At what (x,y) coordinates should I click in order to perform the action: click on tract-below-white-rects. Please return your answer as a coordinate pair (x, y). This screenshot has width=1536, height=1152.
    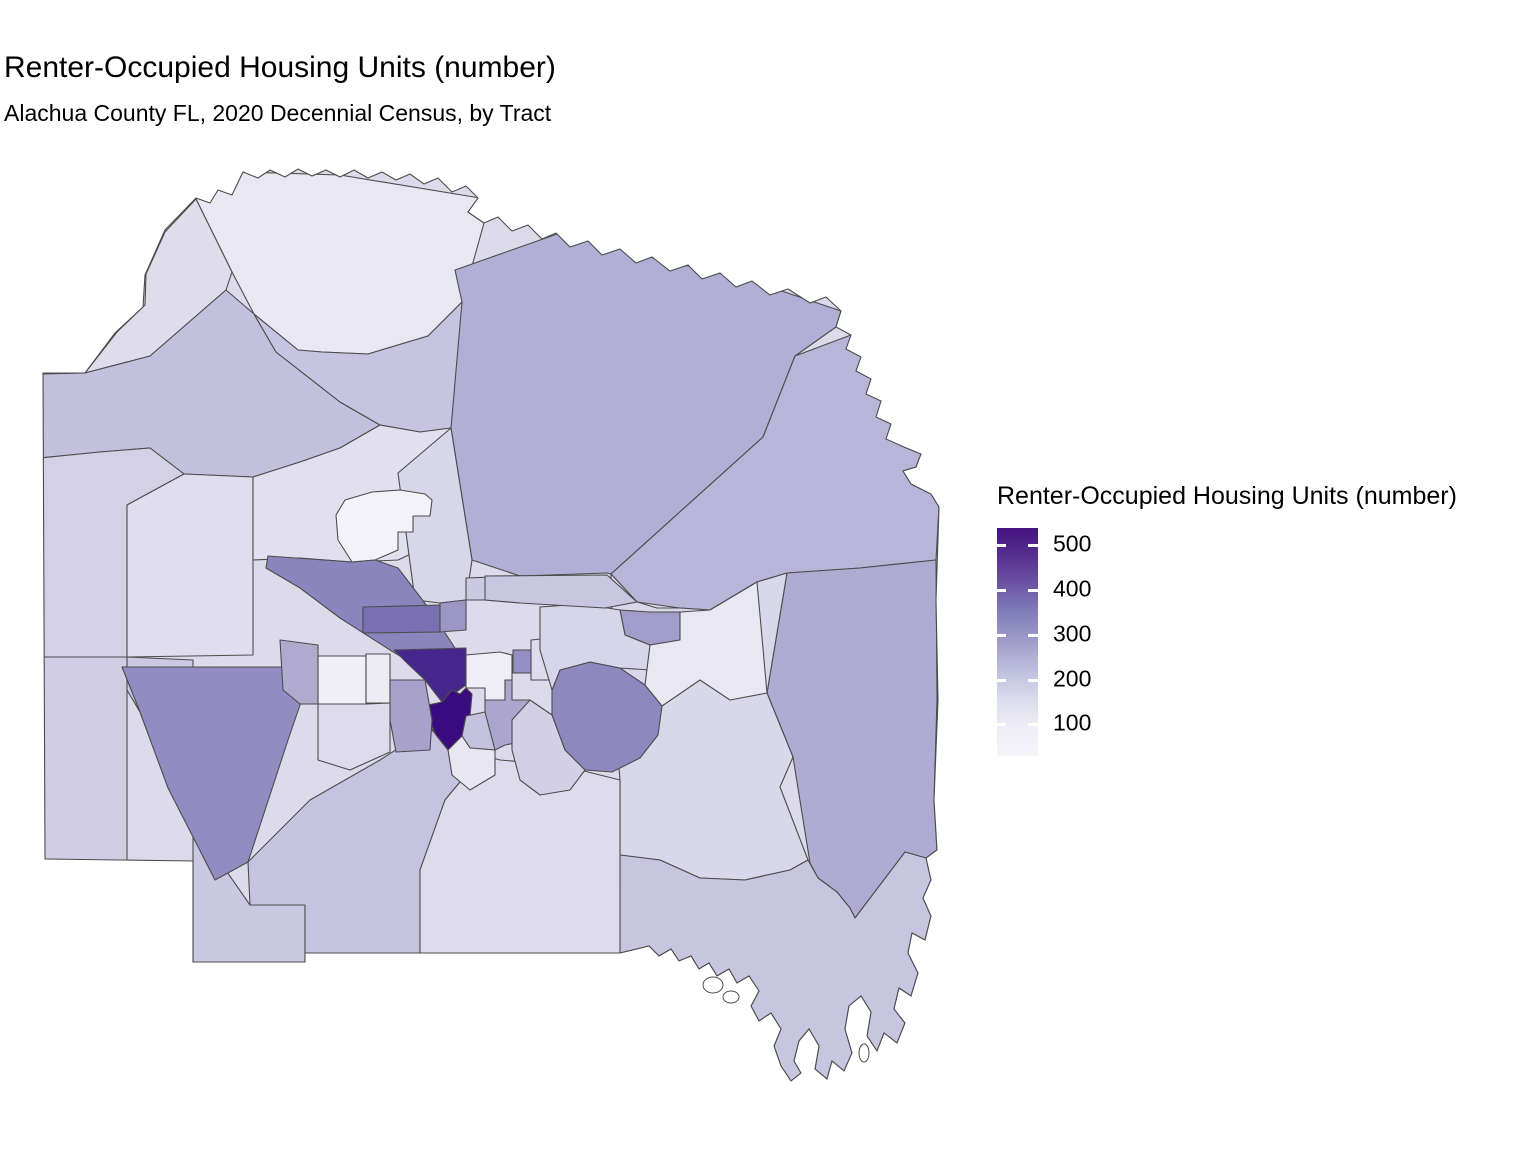
    Looking at the image, I should click on (354, 736).